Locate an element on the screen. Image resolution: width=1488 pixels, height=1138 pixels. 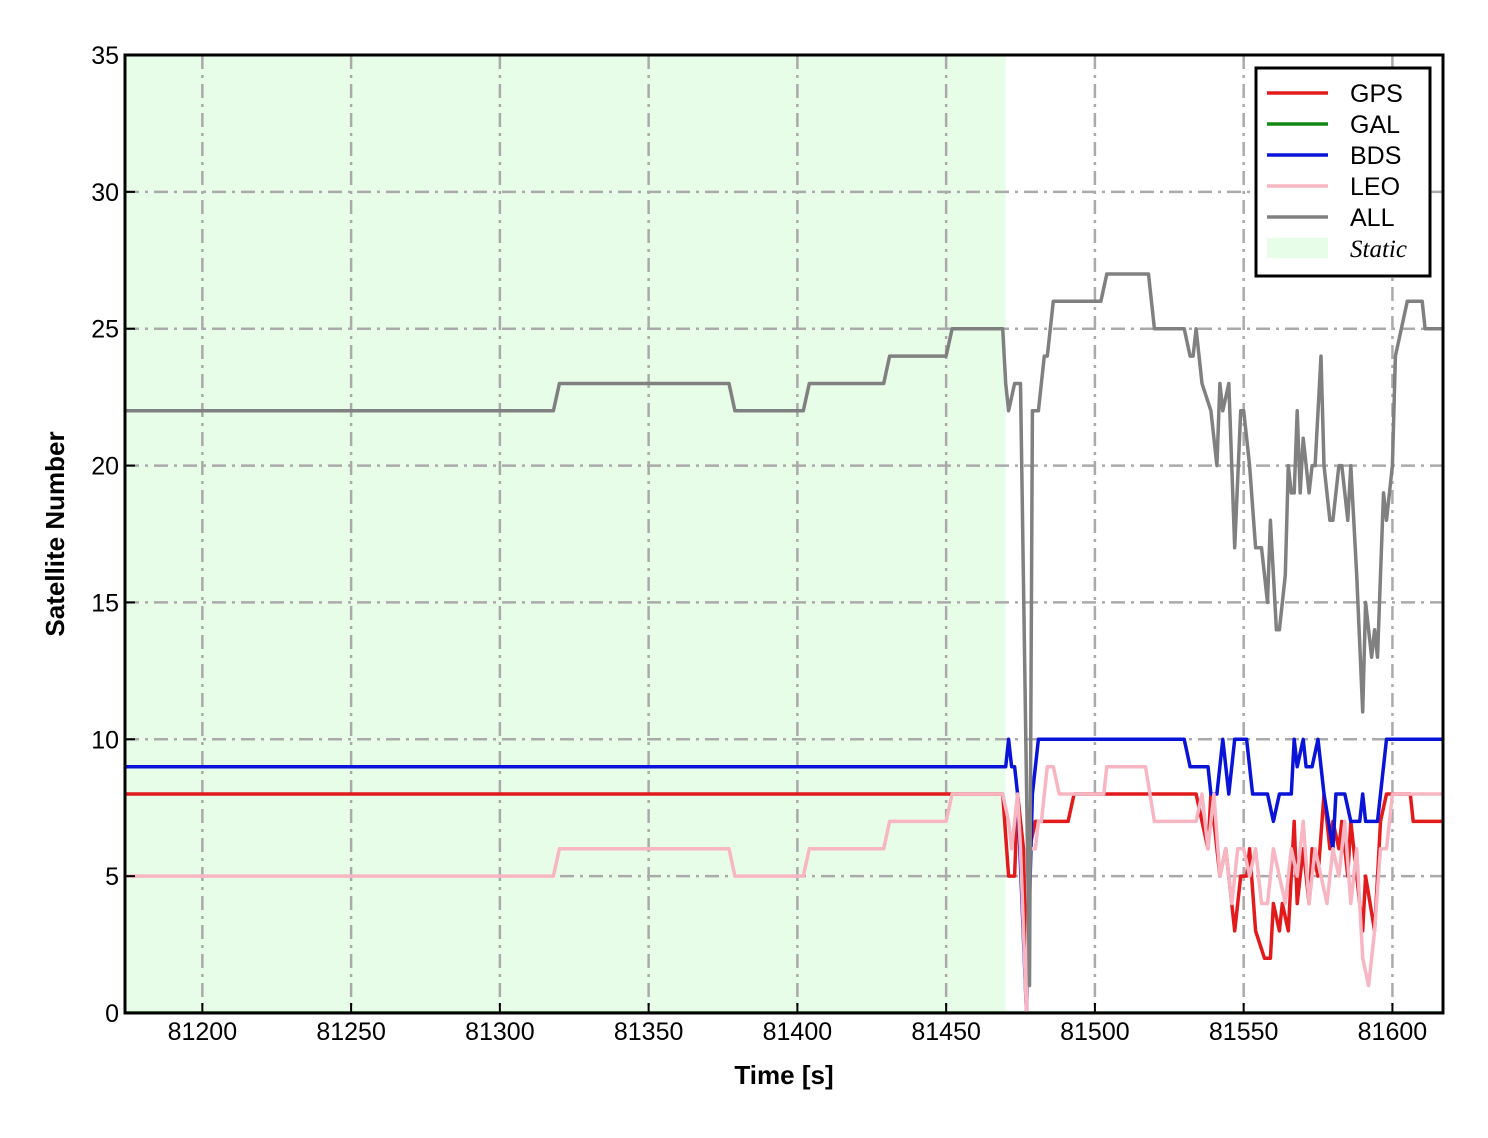
legend-label: Static is located at coordinates (1378, 249).